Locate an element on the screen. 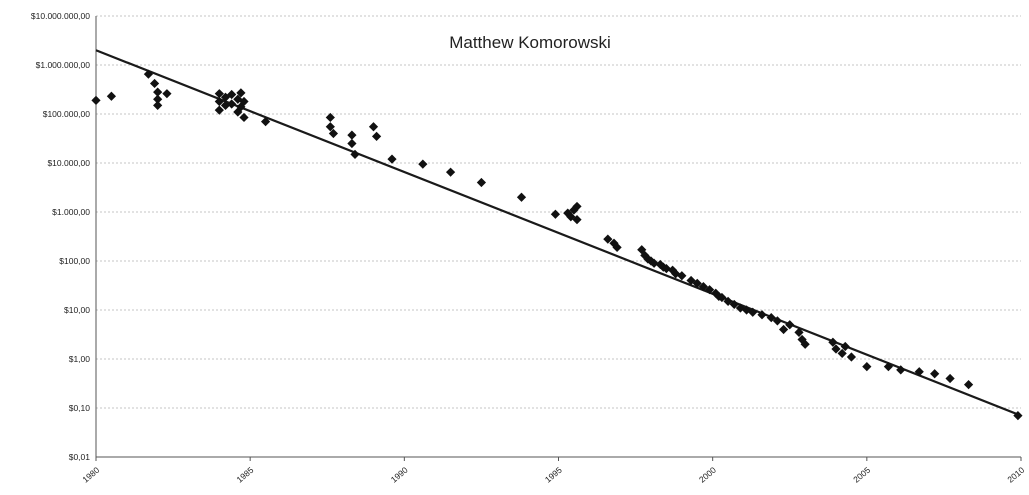  y-tick-label: $100,00 is located at coordinates (74, 261).